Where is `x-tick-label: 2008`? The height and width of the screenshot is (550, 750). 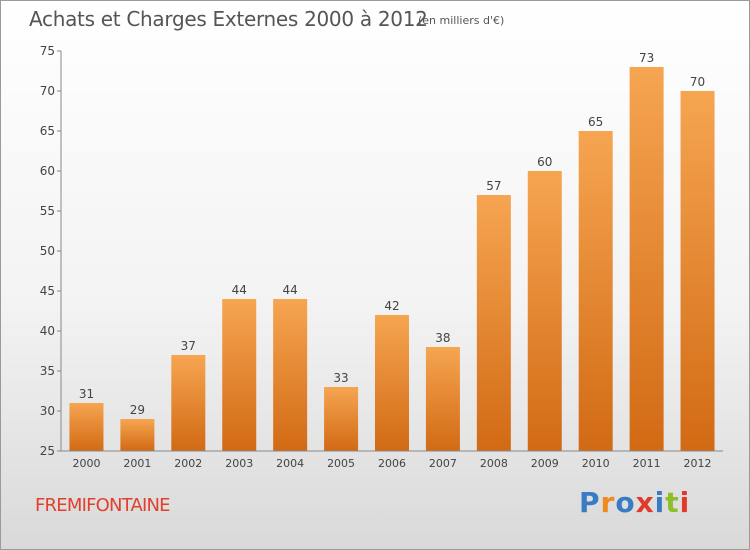 x-tick-label: 2008 is located at coordinates (494, 463).